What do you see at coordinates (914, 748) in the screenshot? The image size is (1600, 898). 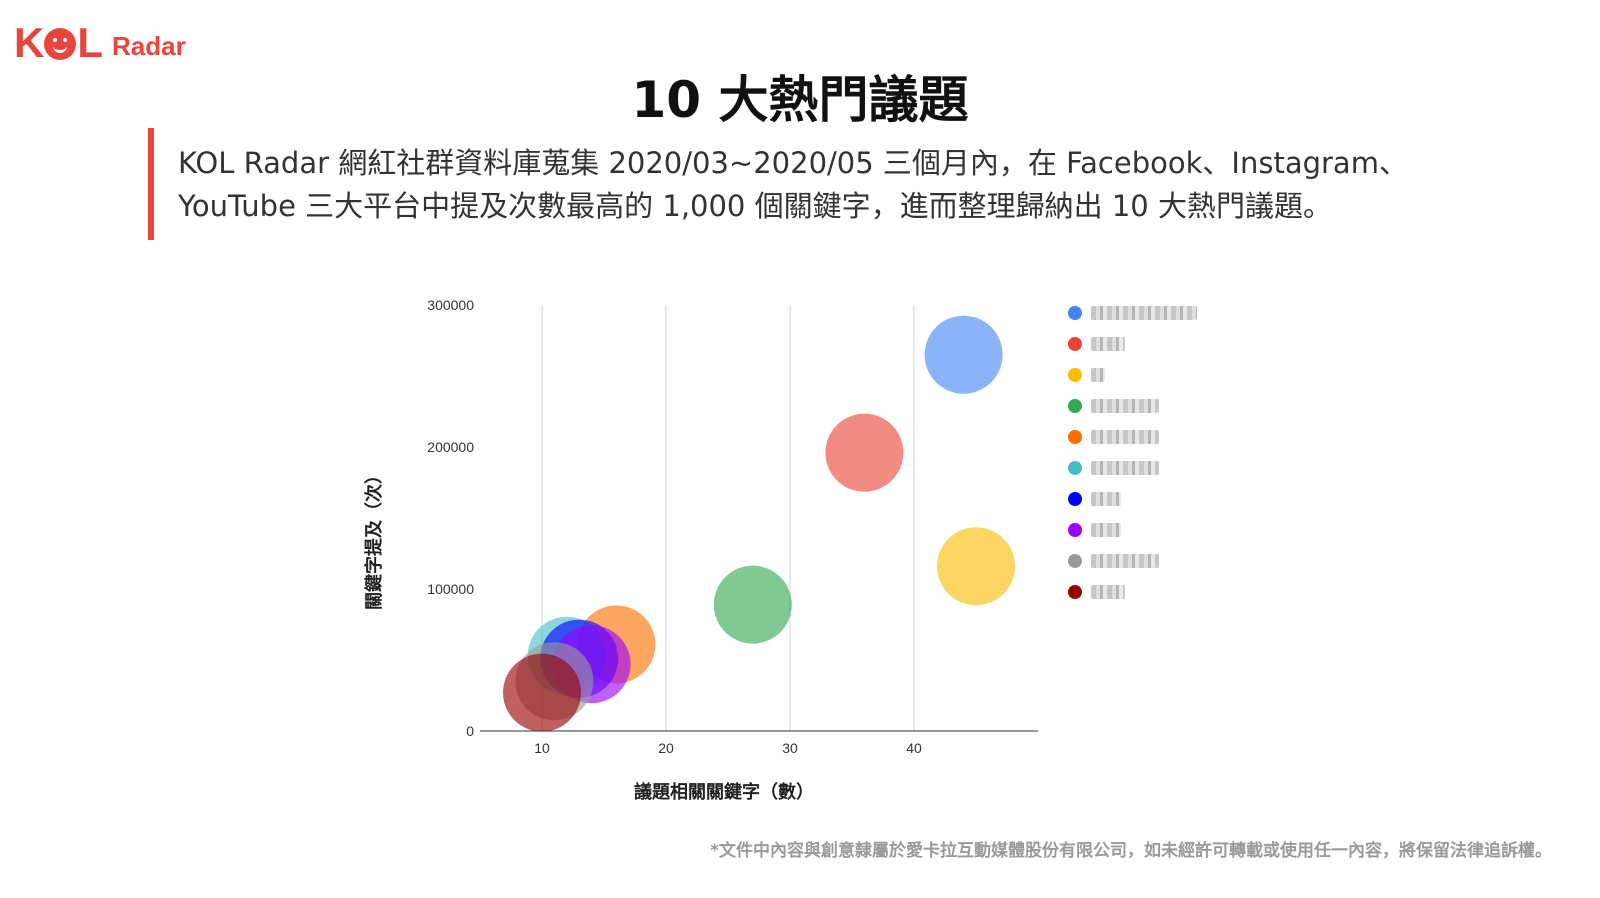 I see `x-tick-label: 40` at bounding box center [914, 748].